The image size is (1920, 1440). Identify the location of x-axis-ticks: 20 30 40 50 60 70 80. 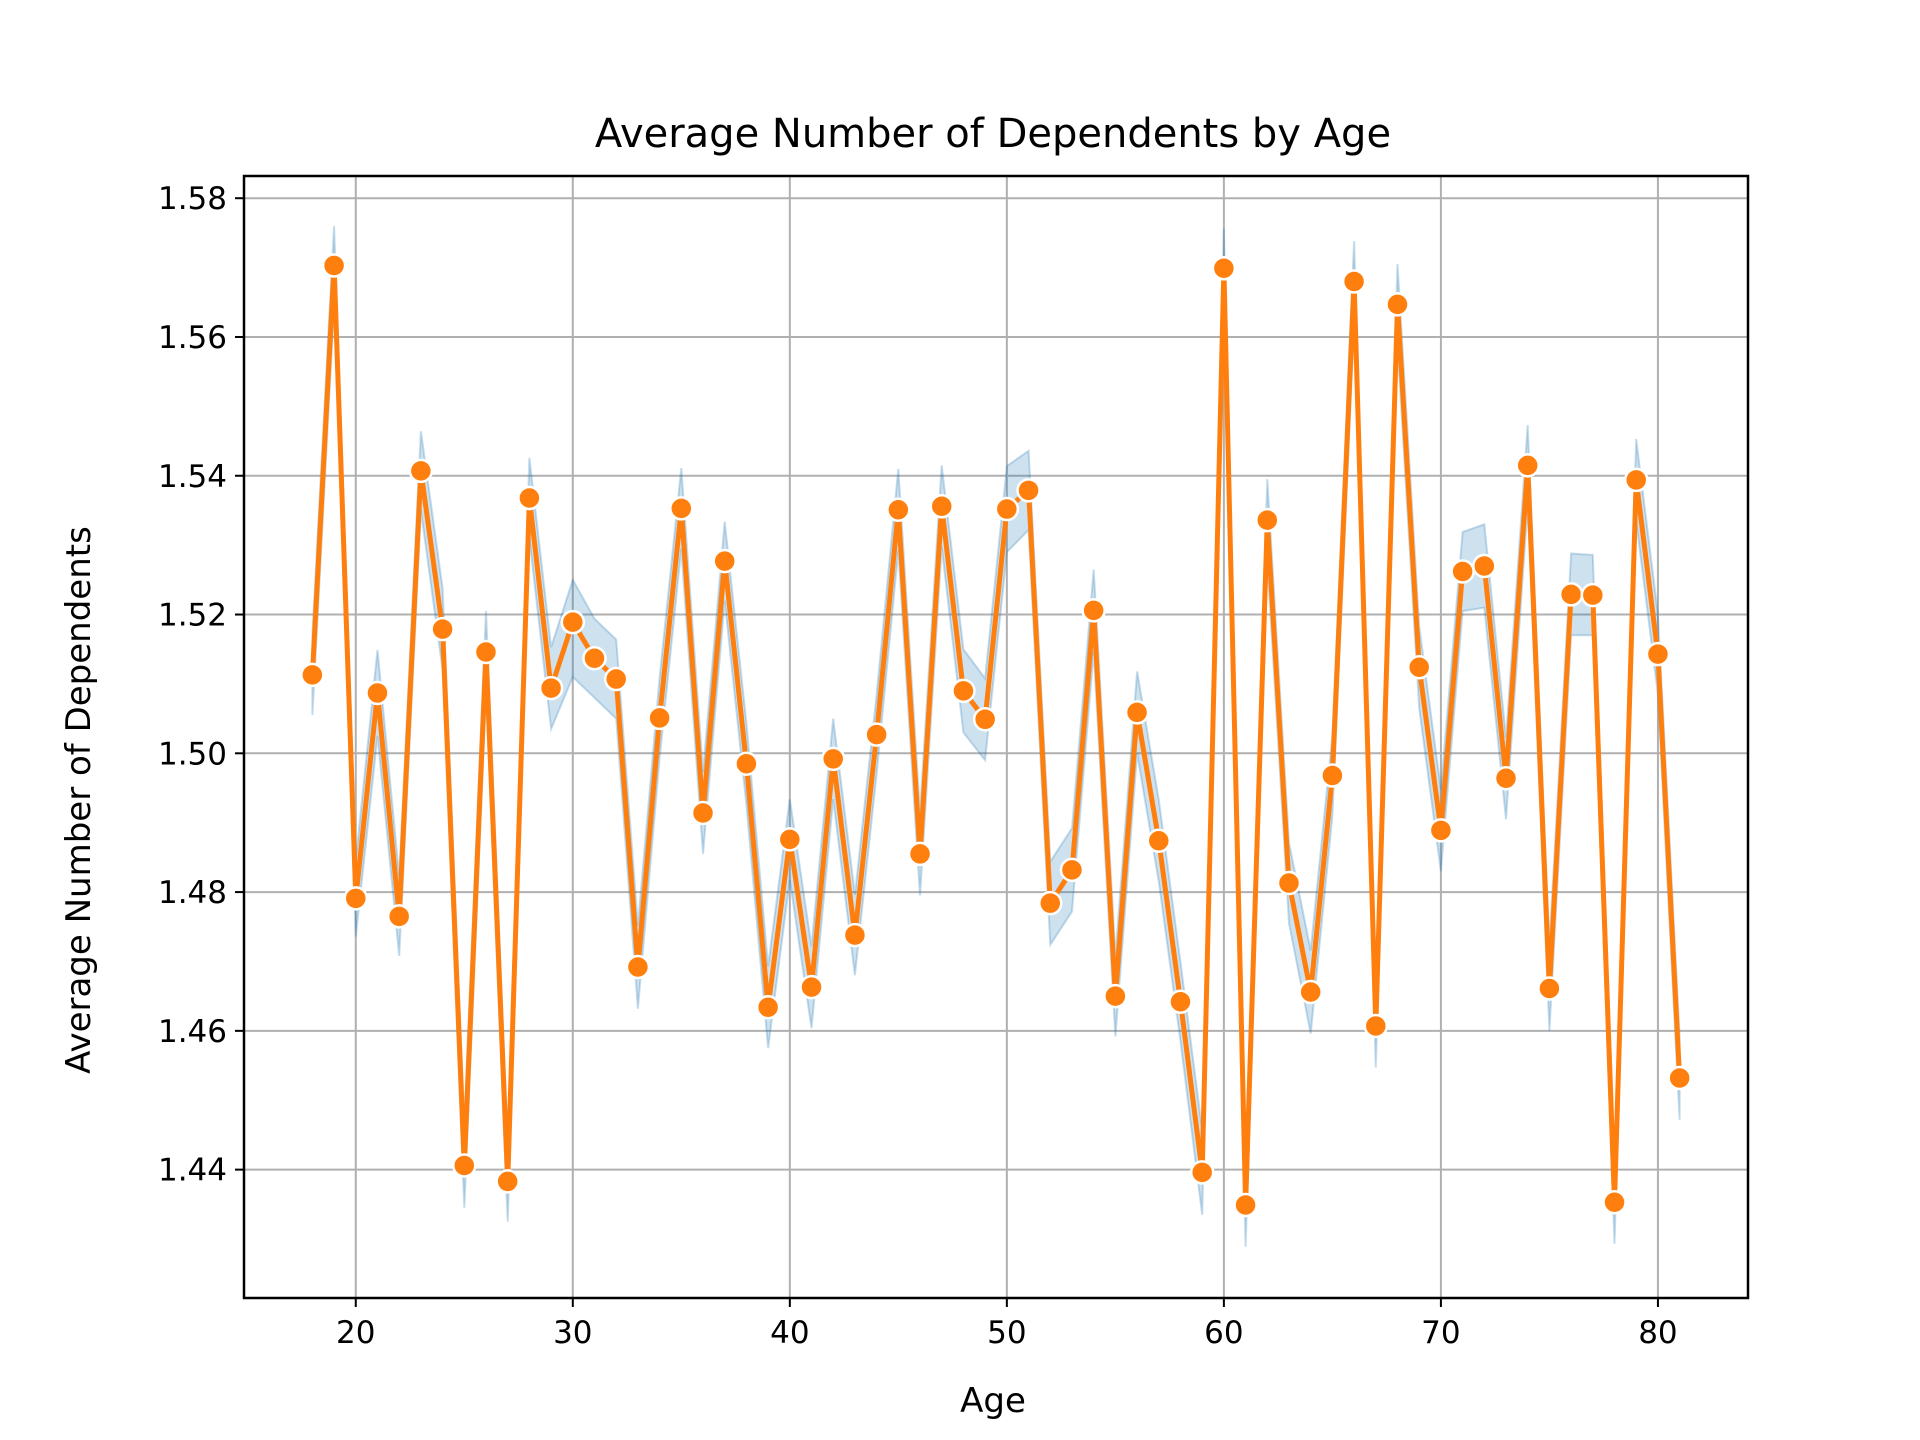
(1007, 1324).